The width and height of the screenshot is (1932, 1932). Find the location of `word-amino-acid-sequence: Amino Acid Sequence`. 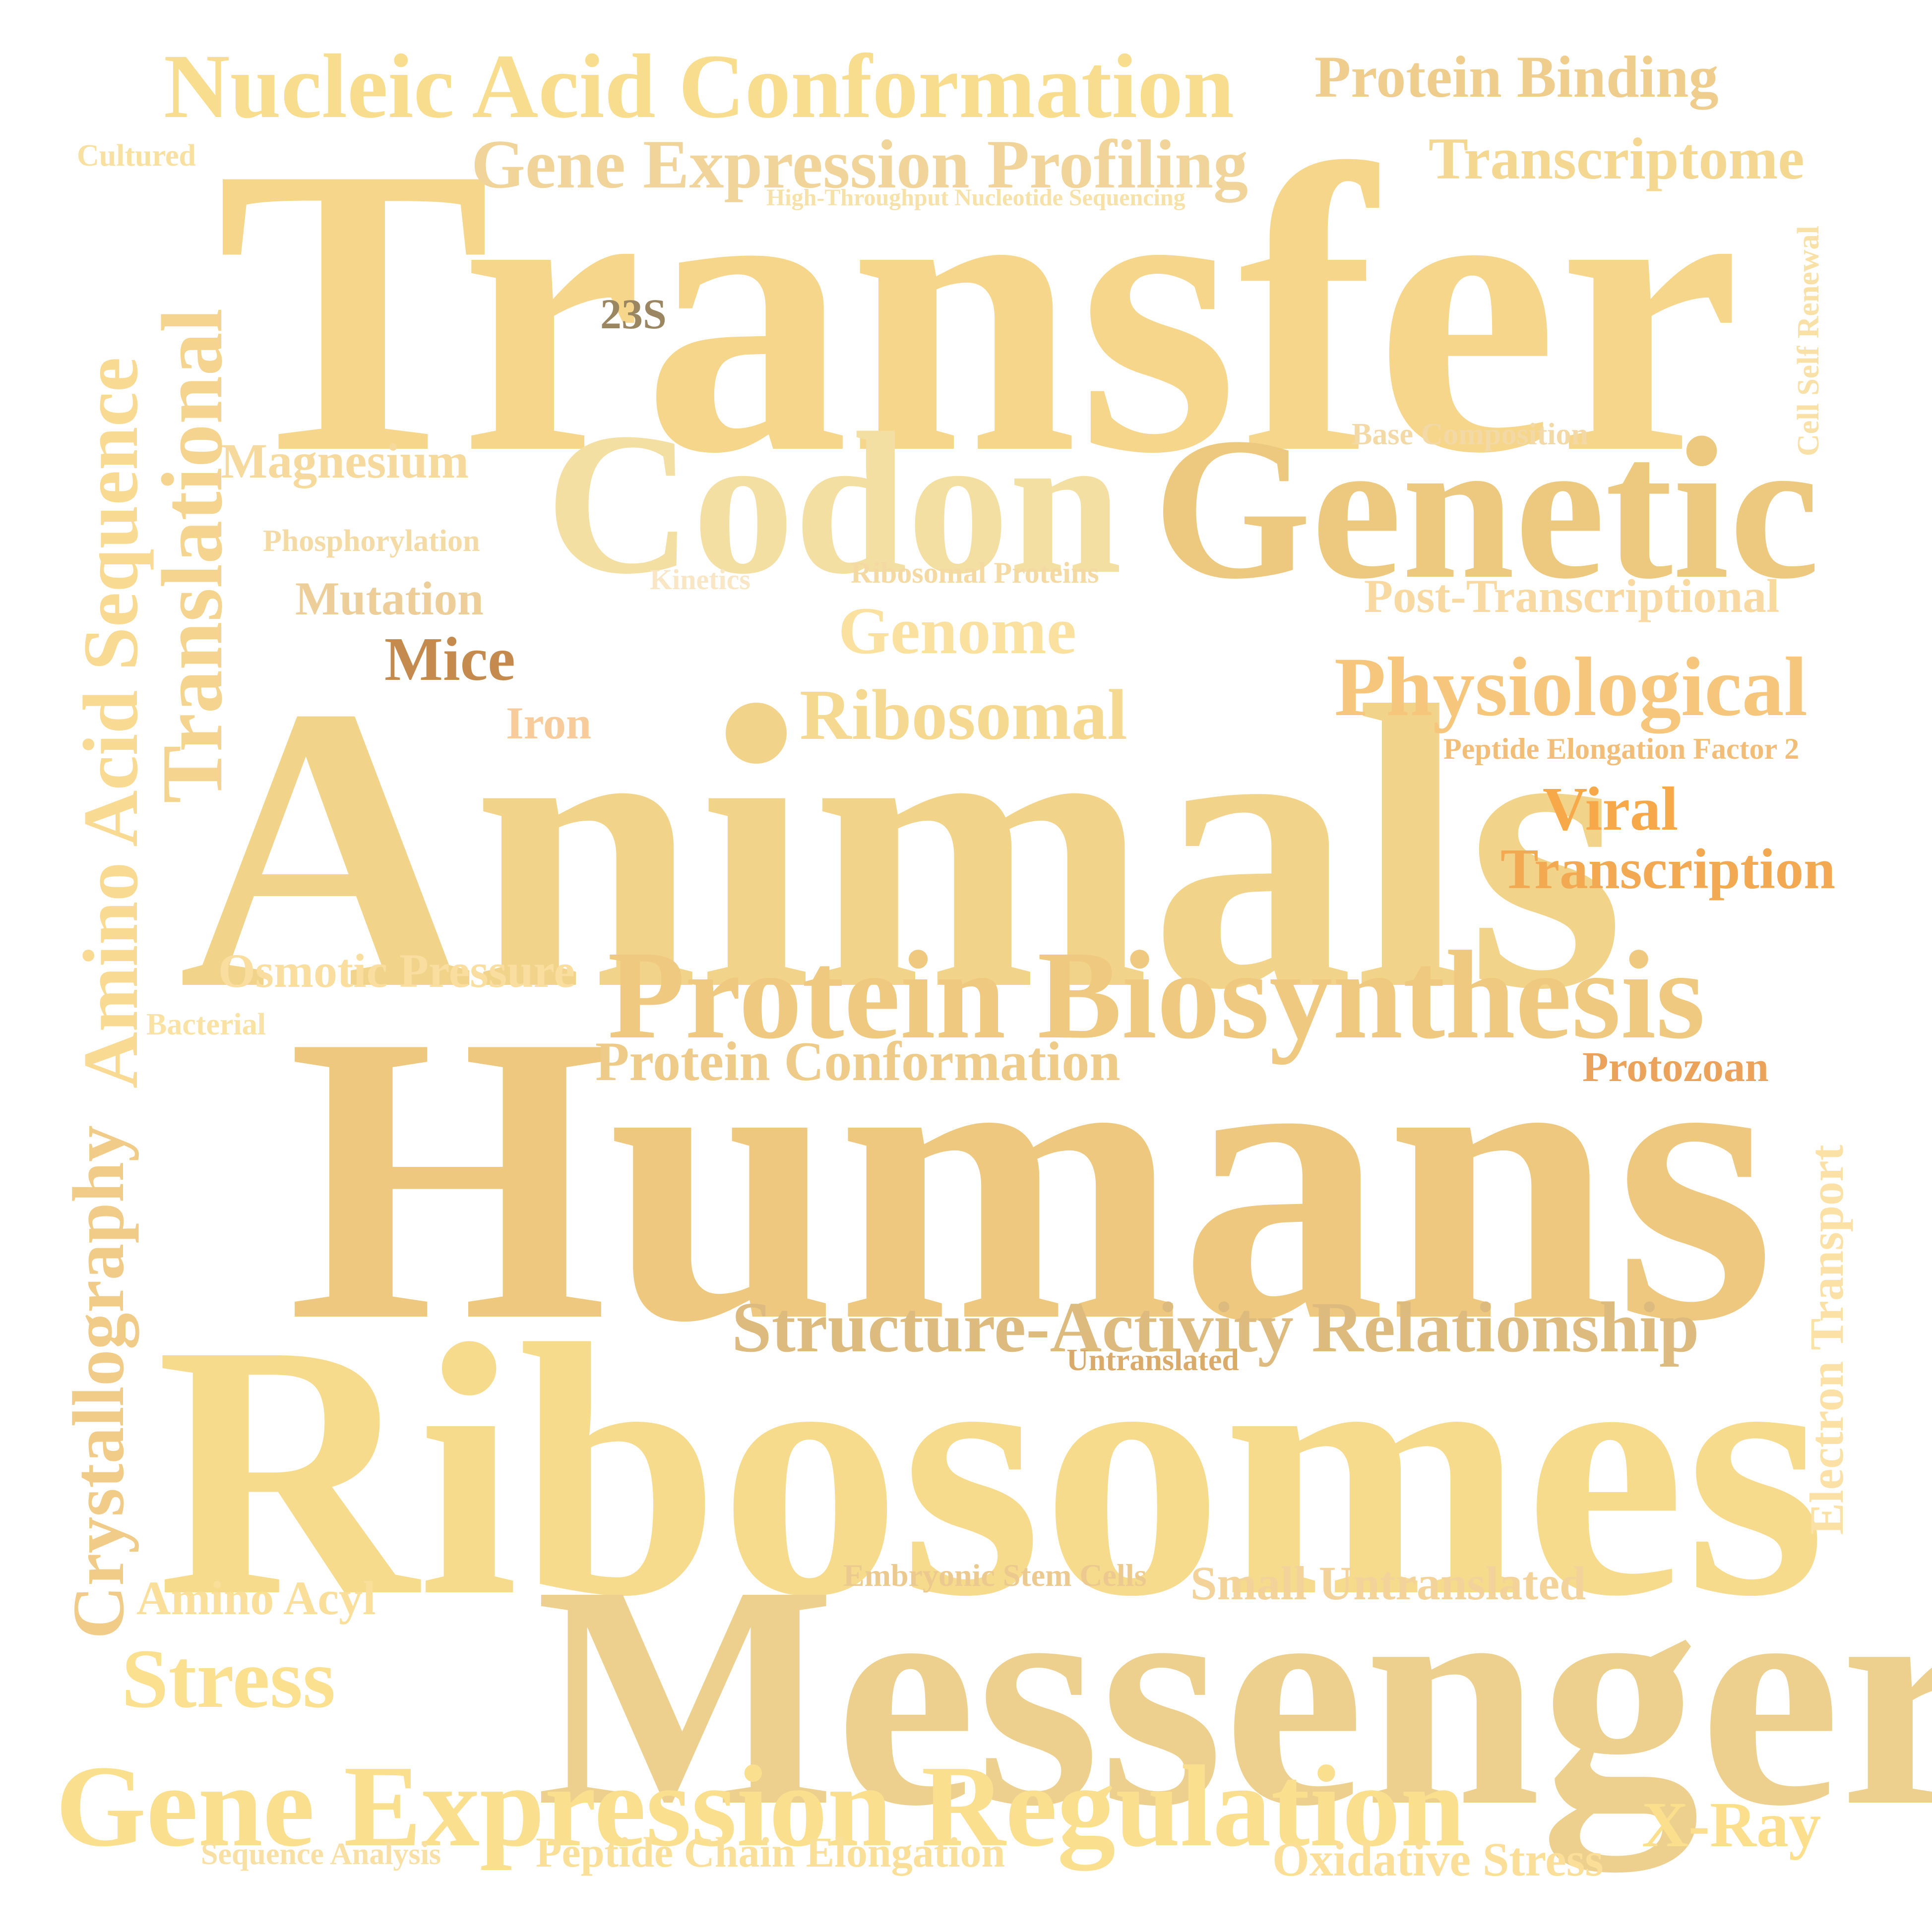

word-amino-acid-sequence: Amino Acid Sequence is located at coordinates (110, 722).